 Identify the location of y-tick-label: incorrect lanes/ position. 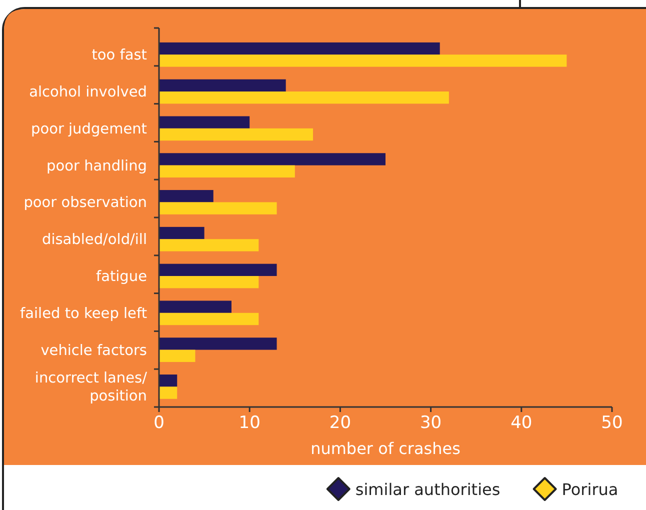
(91, 387).